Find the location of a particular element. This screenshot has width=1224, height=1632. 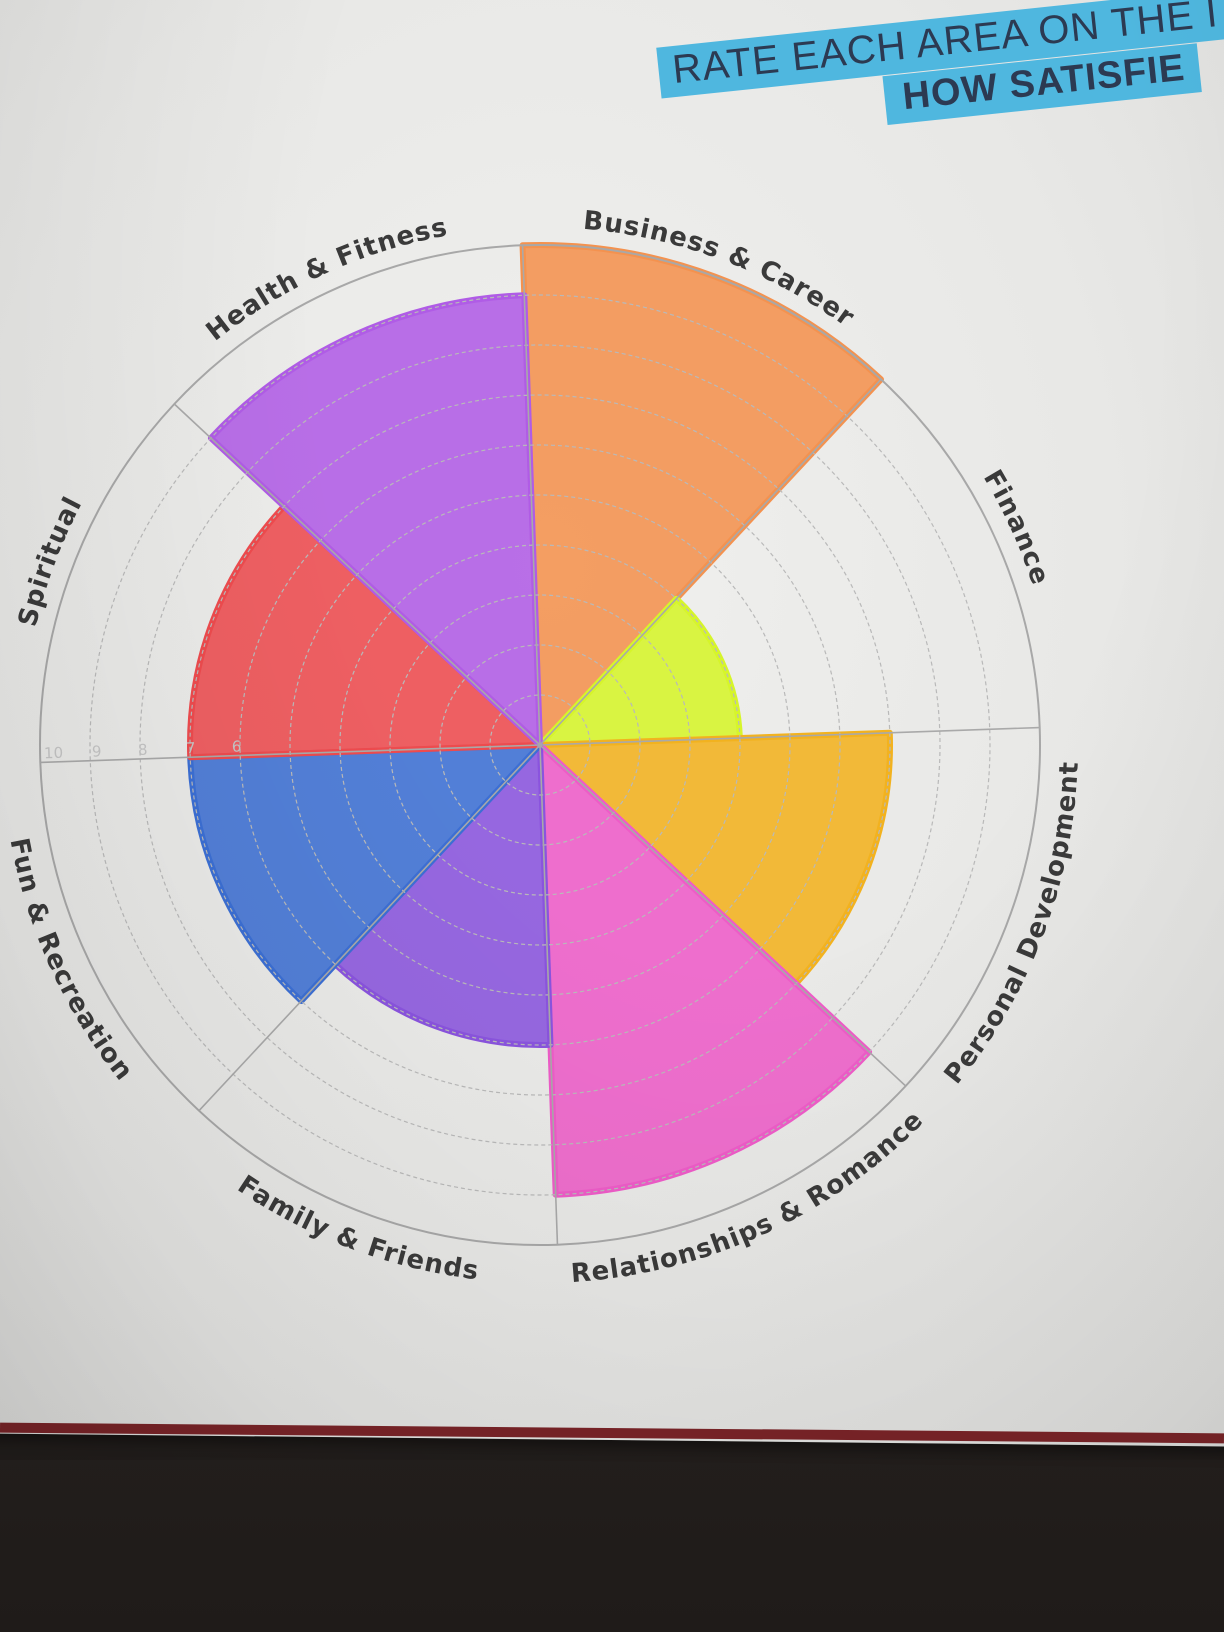

scale-number: 8 is located at coordinates (143, 750).